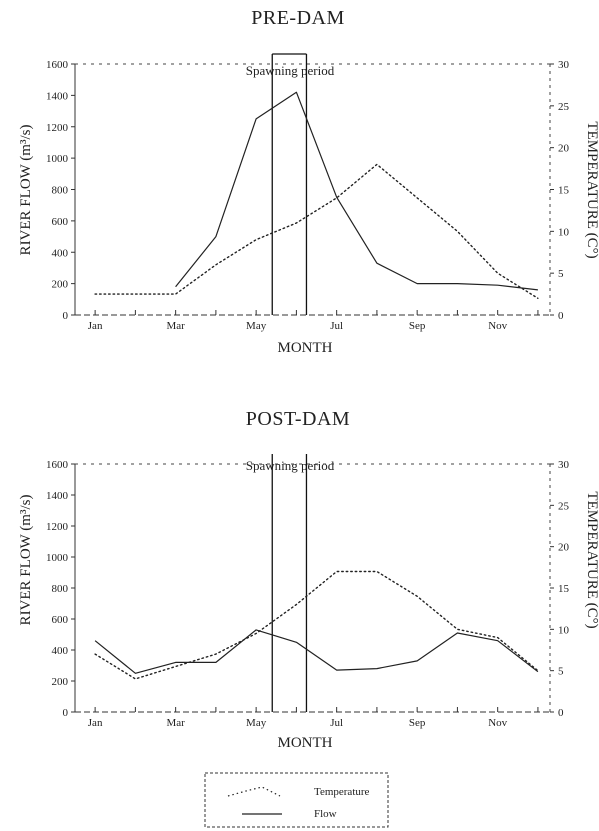 The width and height of the screenshot is (599, 831). Describe the element at coordinates (342, 792) in the screenshot. I see `legend-label-temperature: Temperature` at that location.